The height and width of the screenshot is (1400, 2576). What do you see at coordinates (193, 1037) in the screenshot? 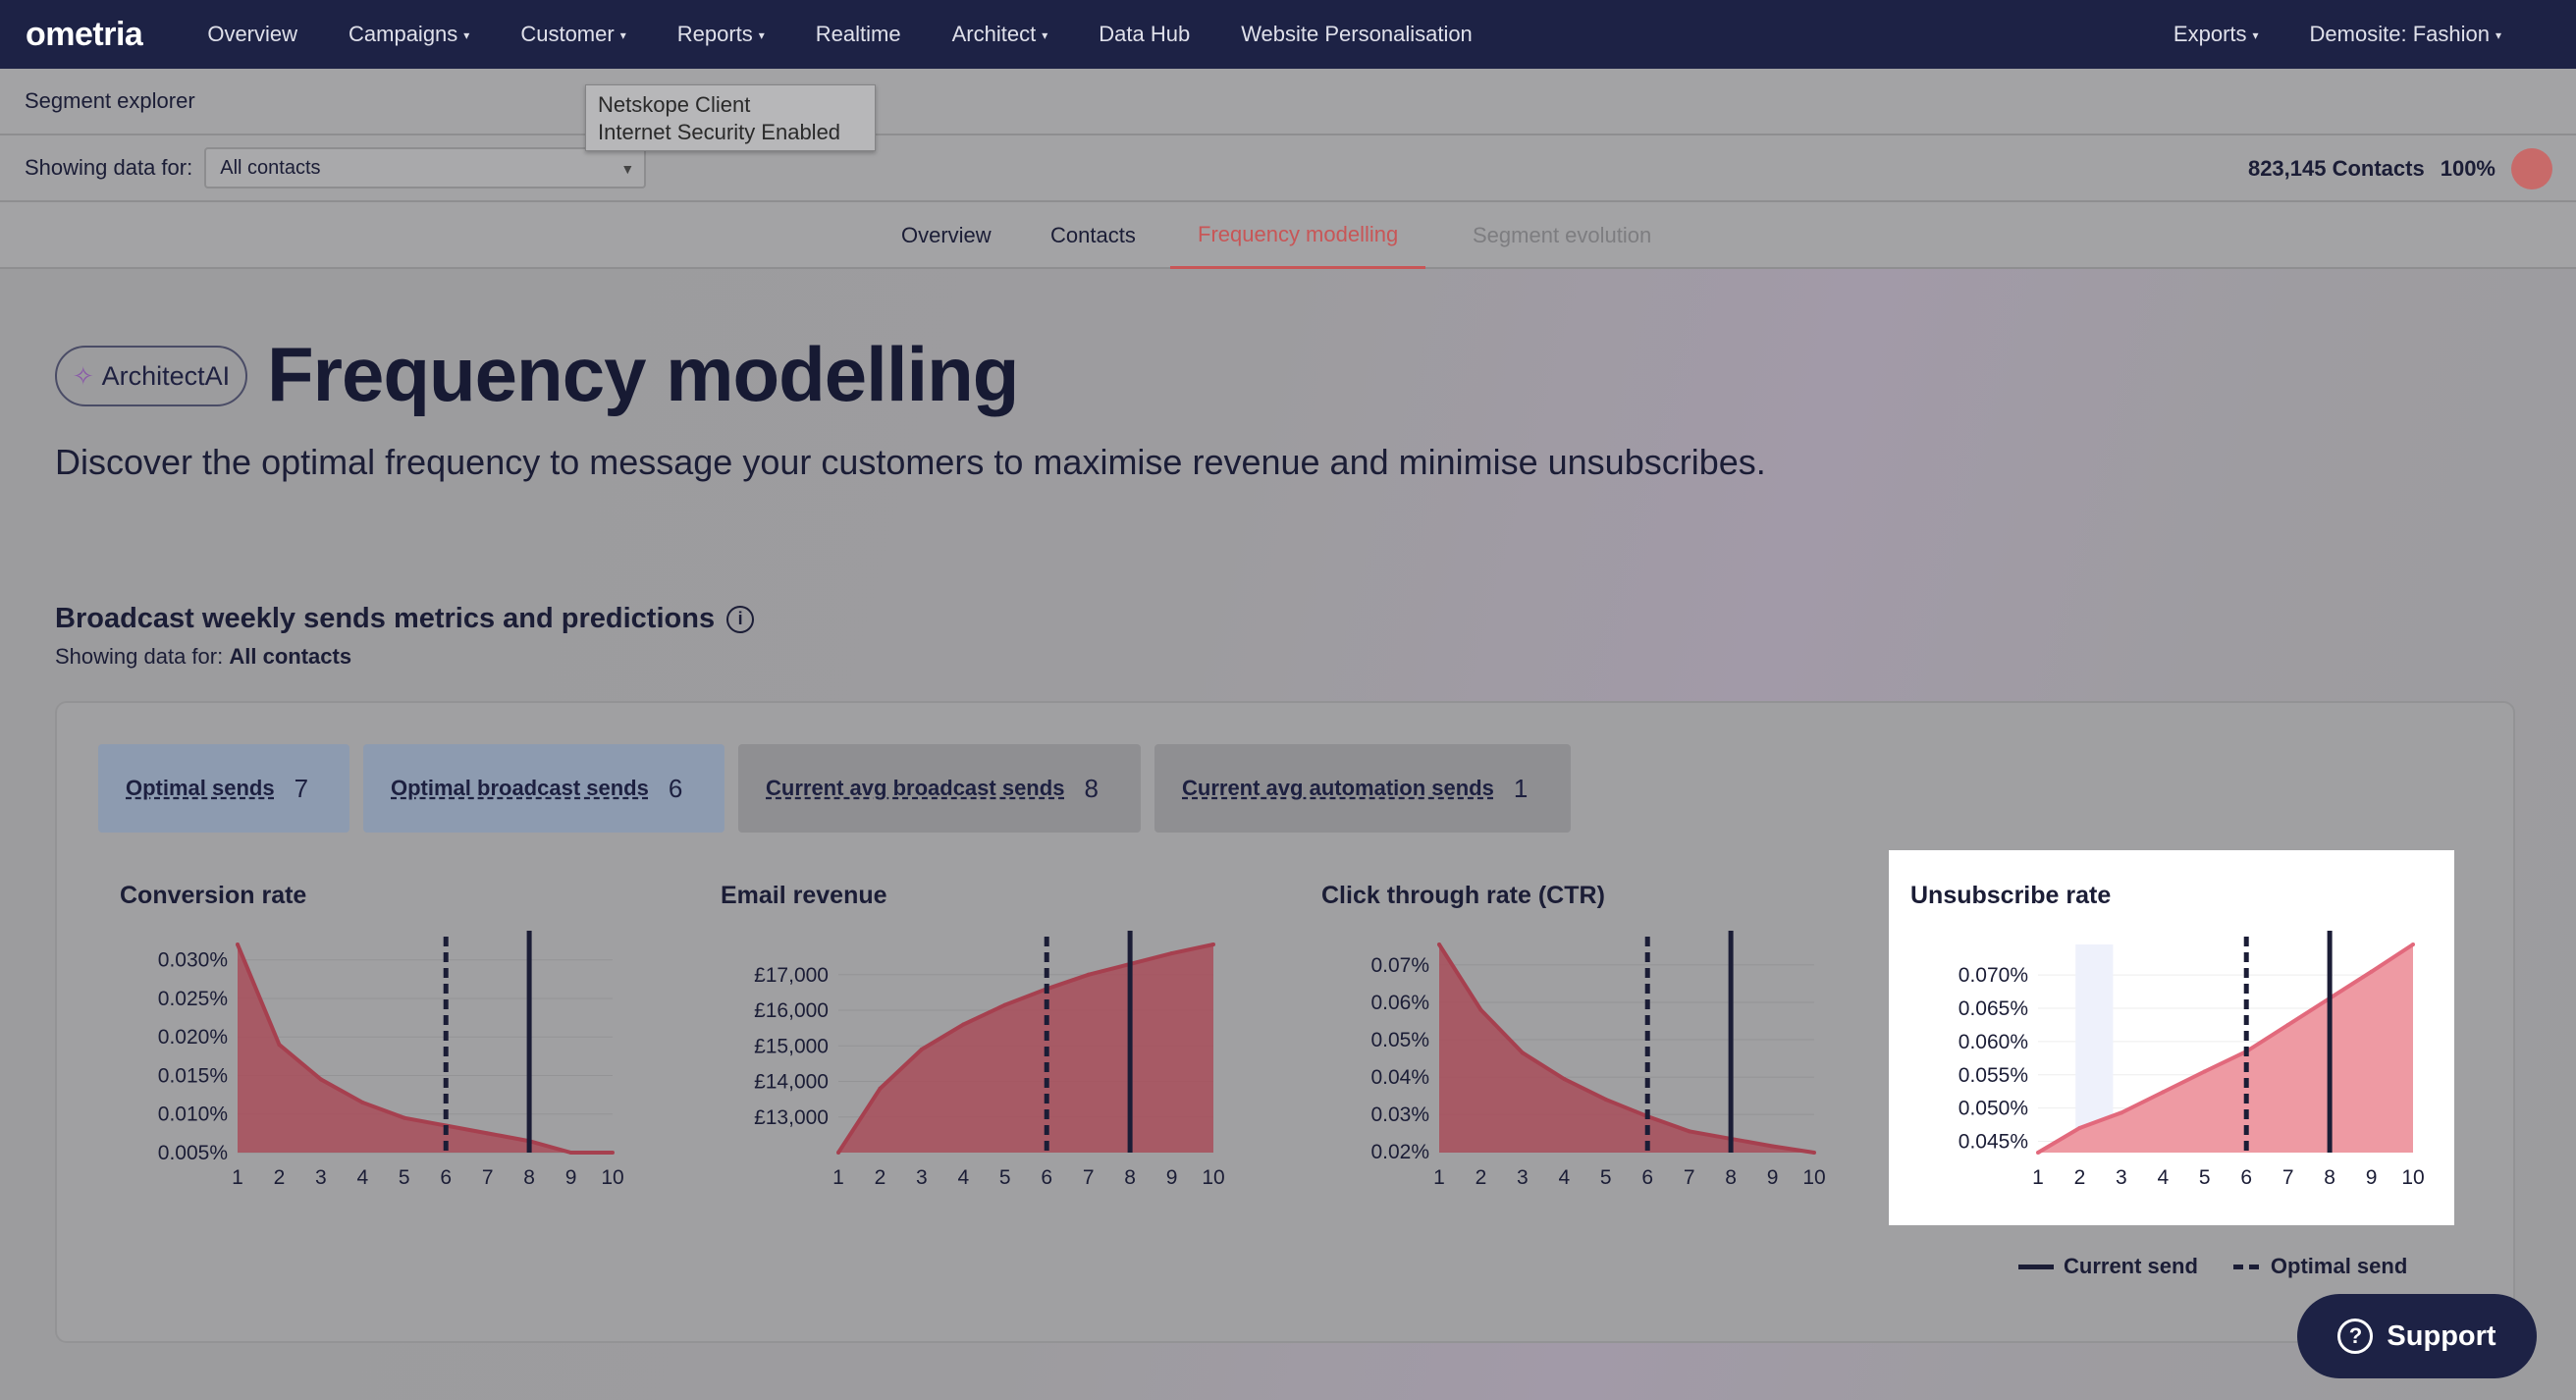
I see `y-tick-label: 0.020%` at bounding box center [193, 1037].